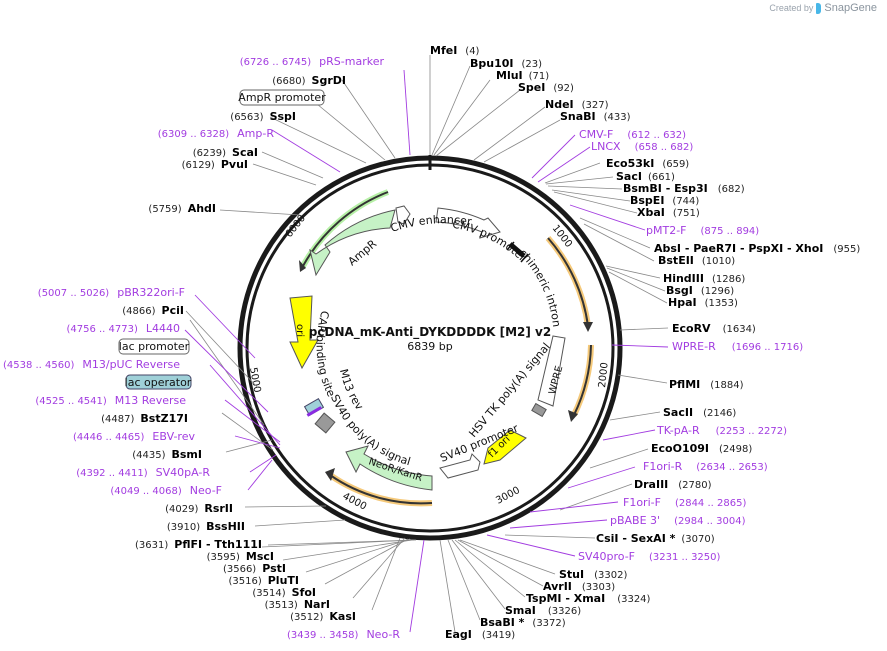  I want to click on svg-text:NdeI(327): NdeI (327), so click(577, 104).